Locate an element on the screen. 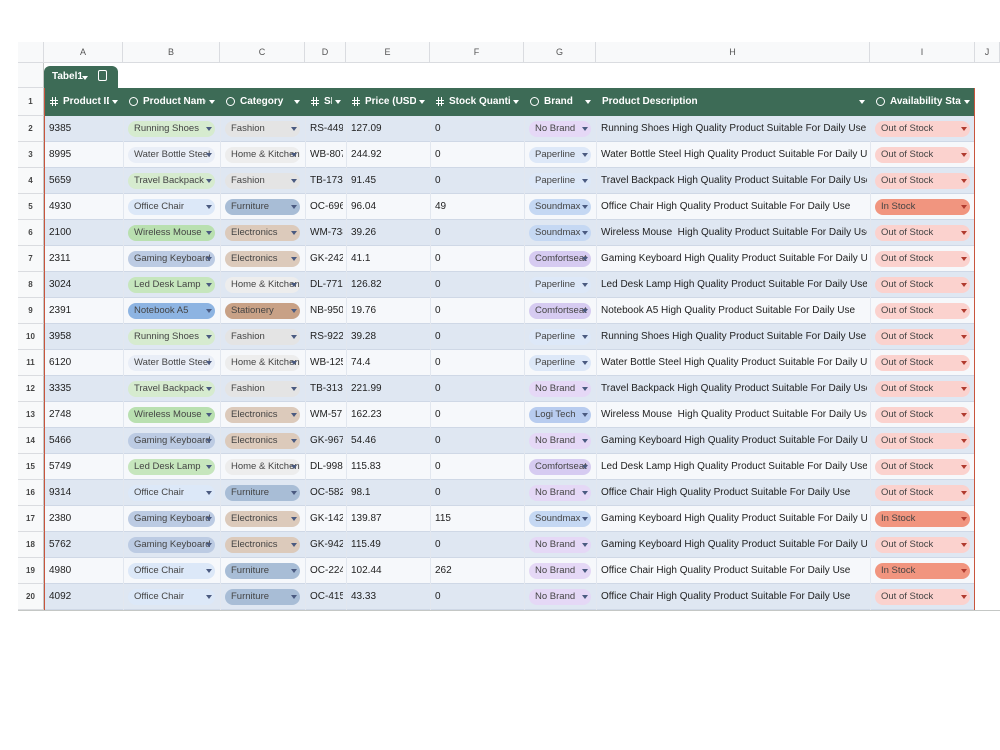  column-header: Brand is located at coordinates (558, 101).